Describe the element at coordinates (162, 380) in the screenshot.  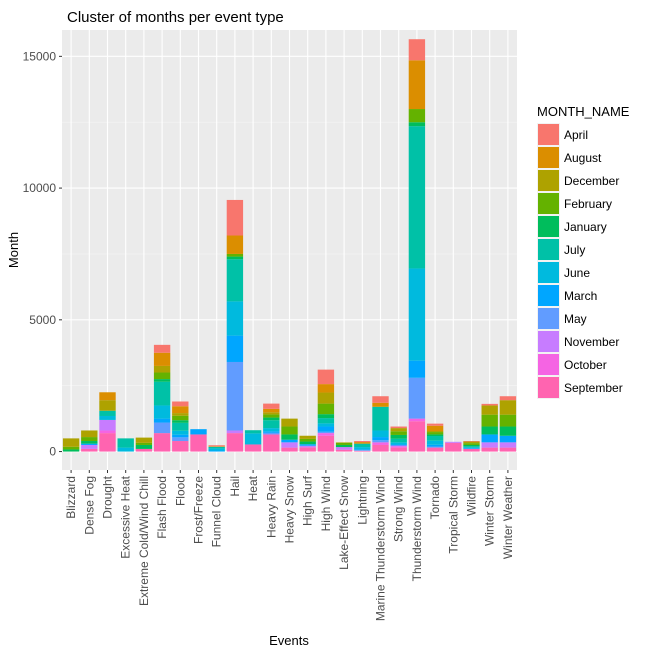
I see `bar-segment: Flash Flood – January: 100` at that location.